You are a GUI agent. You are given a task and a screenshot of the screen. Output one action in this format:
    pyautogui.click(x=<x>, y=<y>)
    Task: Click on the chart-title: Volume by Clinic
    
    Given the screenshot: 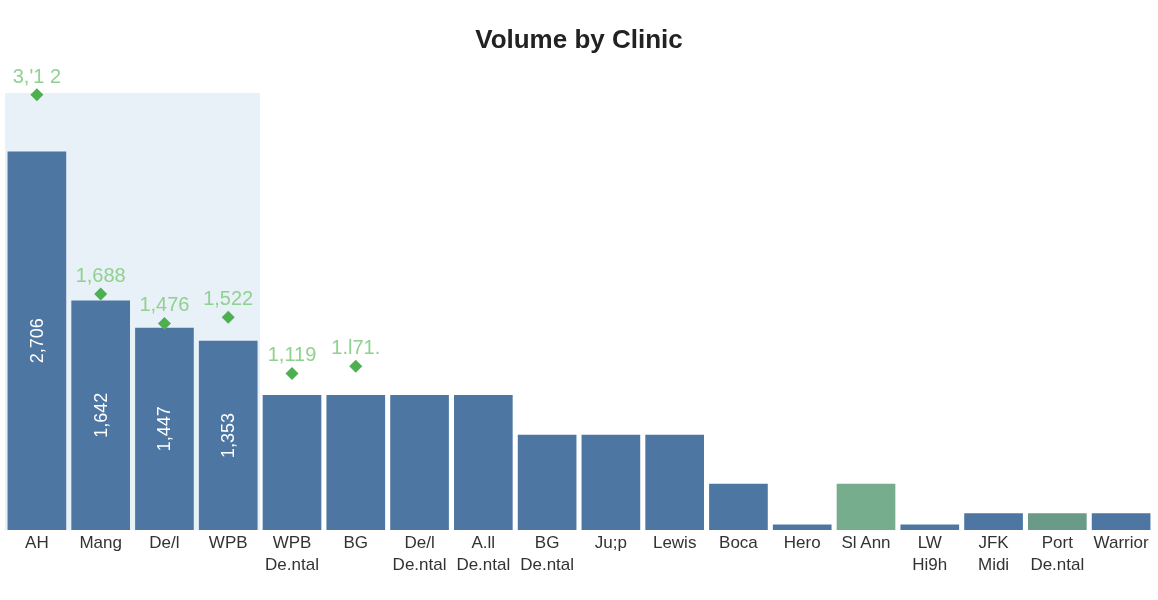 What is the action you would take?
    pyautogui.click(x=579, y=39)
    